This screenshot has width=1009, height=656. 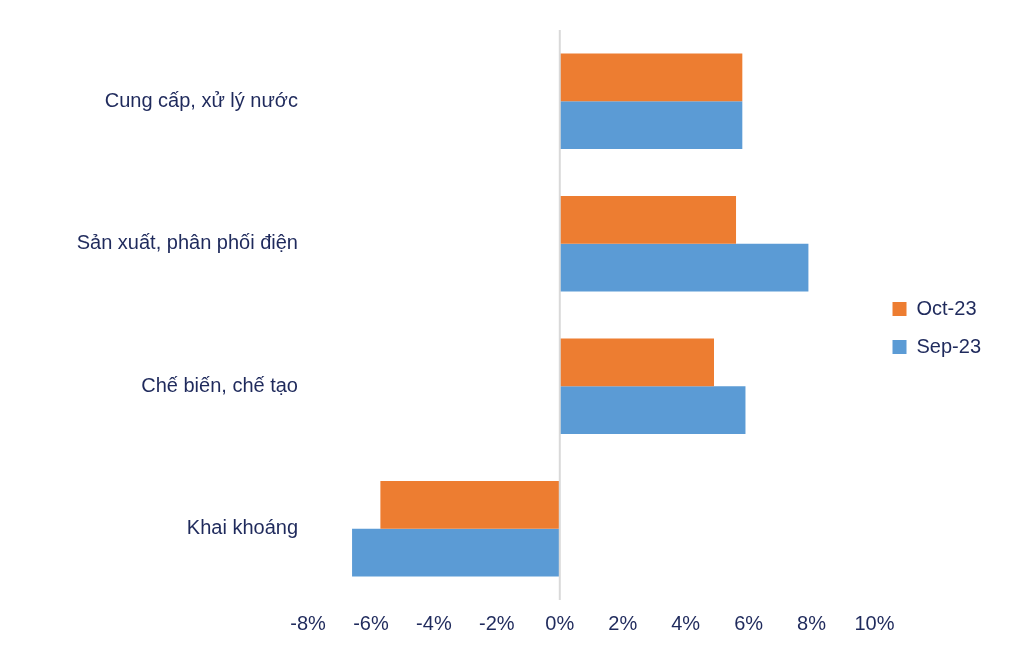 What do you see at coordinates (187, 242) in the screenshot?
I see `y-tick-label: Sản xuất, phân phối điện` at bounding box center [187, 242].